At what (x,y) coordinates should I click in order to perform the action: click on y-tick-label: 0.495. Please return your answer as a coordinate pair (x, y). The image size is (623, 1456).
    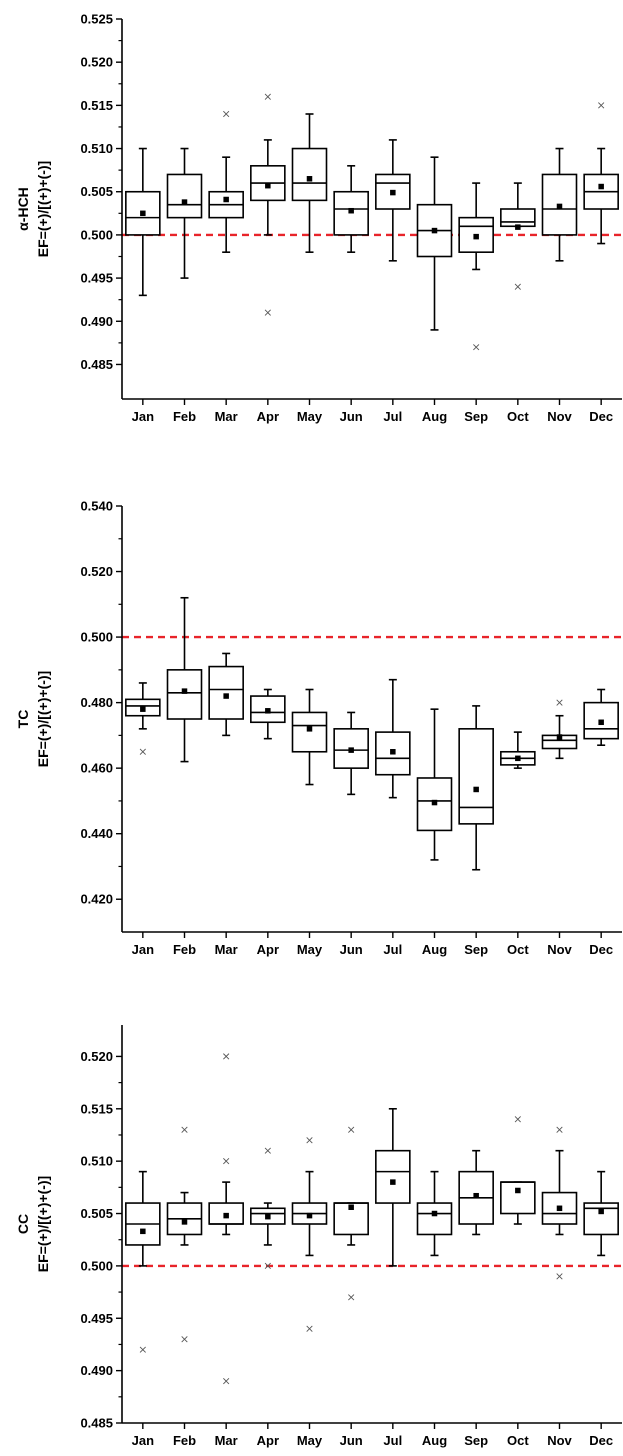
    Looking at the image, I should click on (96, 1318).